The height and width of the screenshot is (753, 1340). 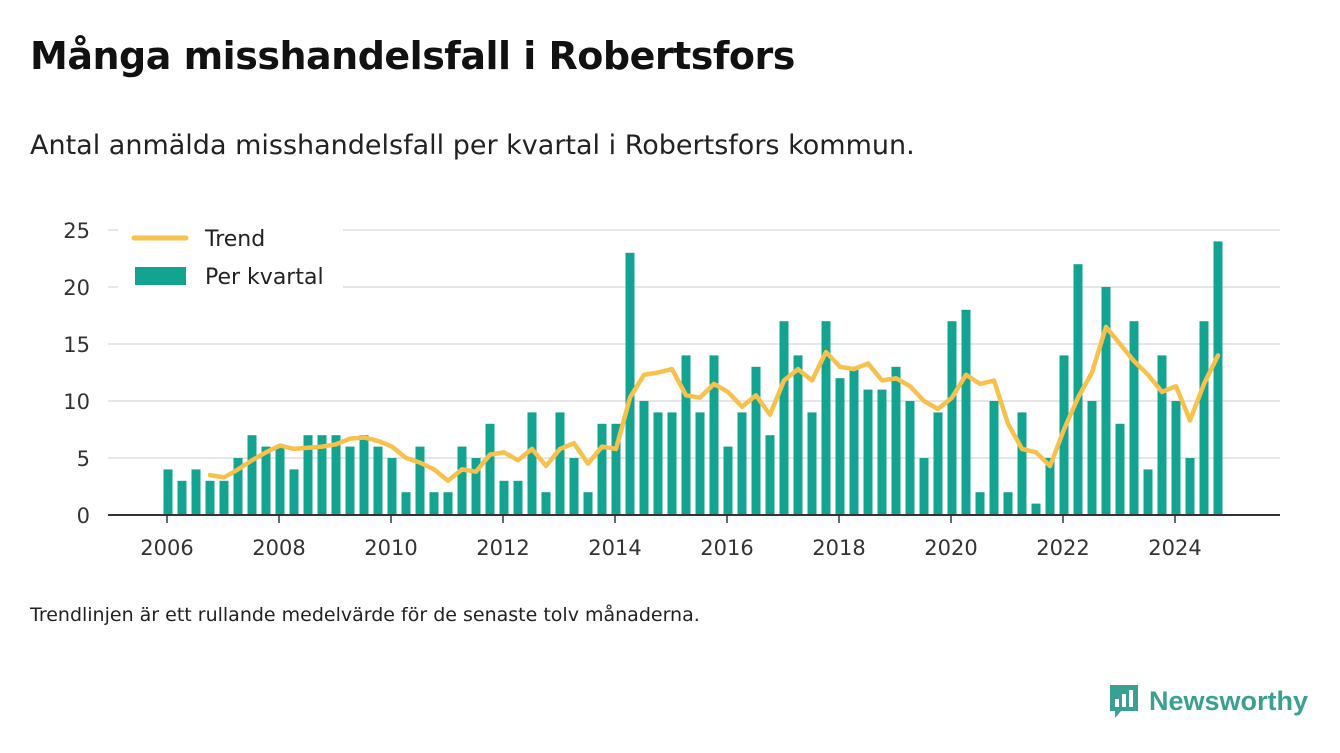 I want to click on legend: Trend Per kvartal, so click(x=230, y=258).